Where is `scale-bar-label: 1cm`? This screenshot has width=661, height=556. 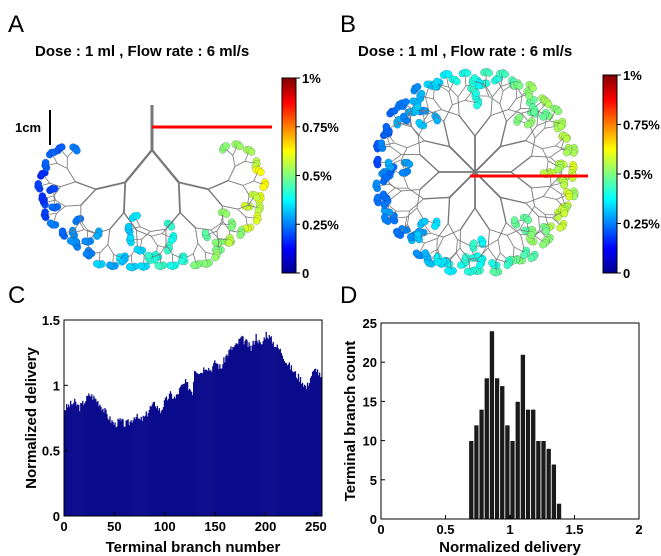
scale-bar-label: 1cm is located at coordinates (28, 127).